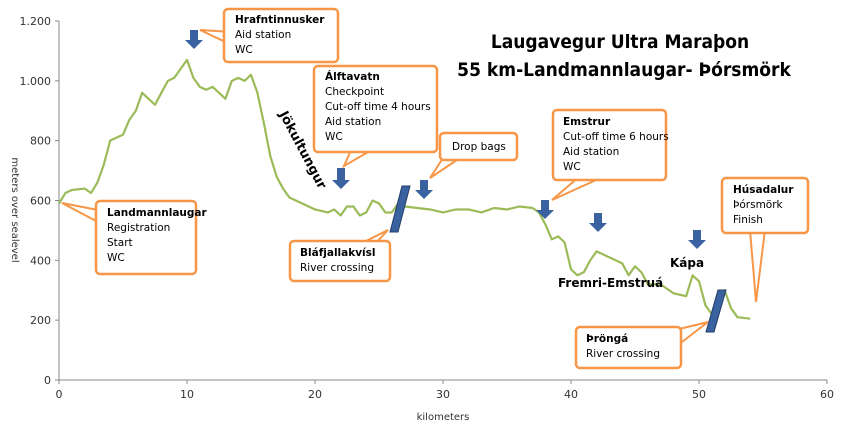  I want to click on x-tick-label: 10, so click(187, 394).